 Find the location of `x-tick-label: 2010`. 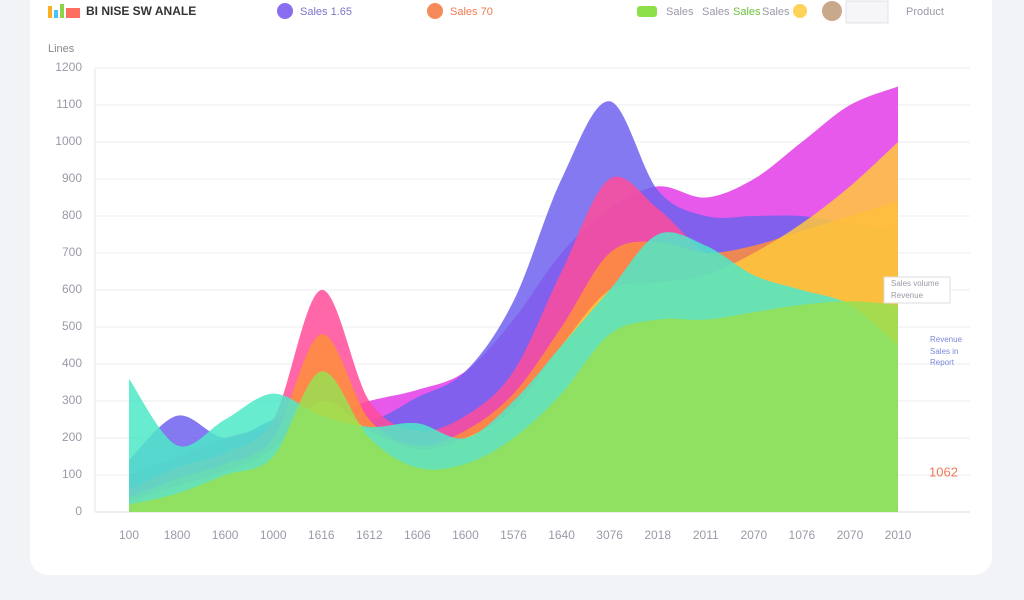

x-tick-label: 2010 is located at coordinates (898, 535).